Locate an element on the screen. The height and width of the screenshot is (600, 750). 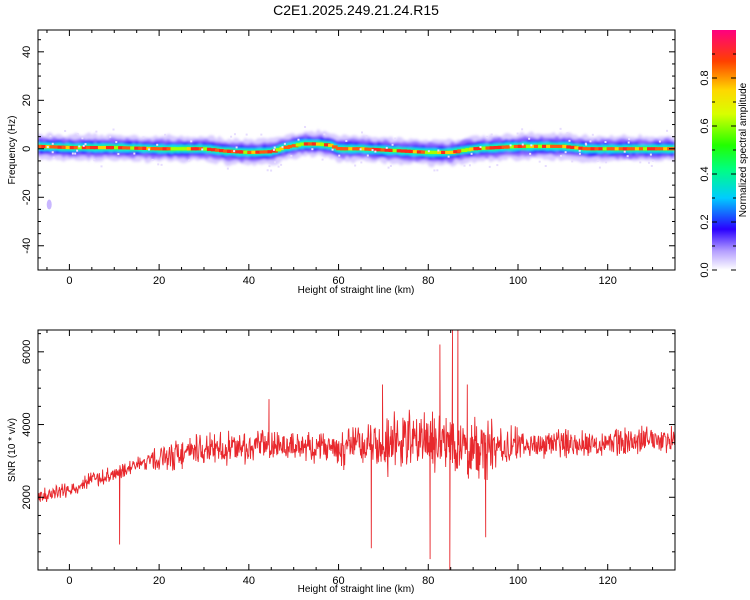
colorbar-gradient is located at coordinates (724, 150).